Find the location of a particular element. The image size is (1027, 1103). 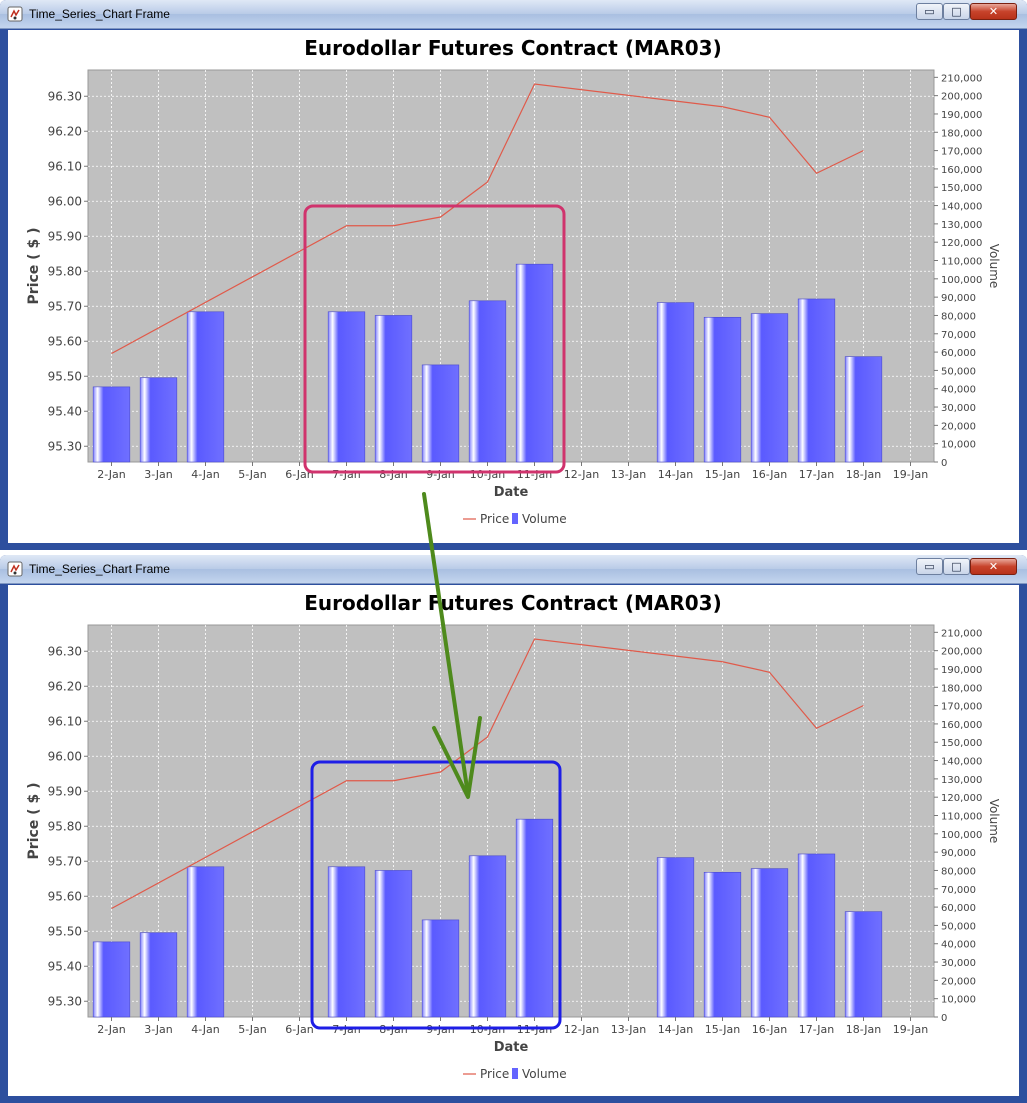

highlight-box is located at coordinates (434, 339).